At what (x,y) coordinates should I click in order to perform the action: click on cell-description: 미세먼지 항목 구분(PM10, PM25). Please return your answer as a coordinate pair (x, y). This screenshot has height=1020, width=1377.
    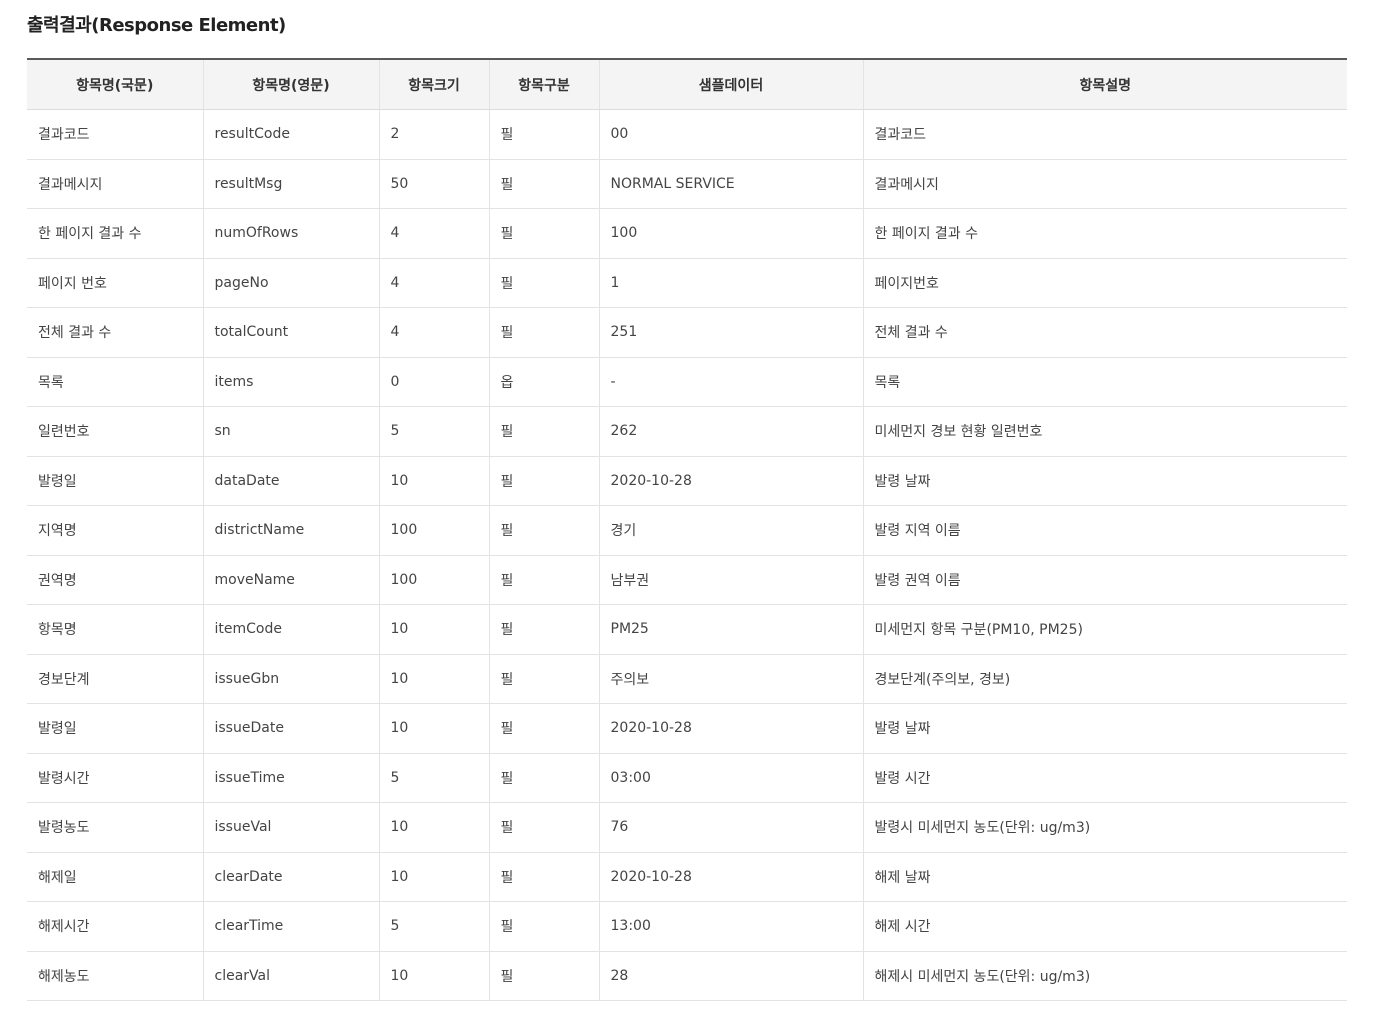
    Looking at the image, I should click on (1105, 629).